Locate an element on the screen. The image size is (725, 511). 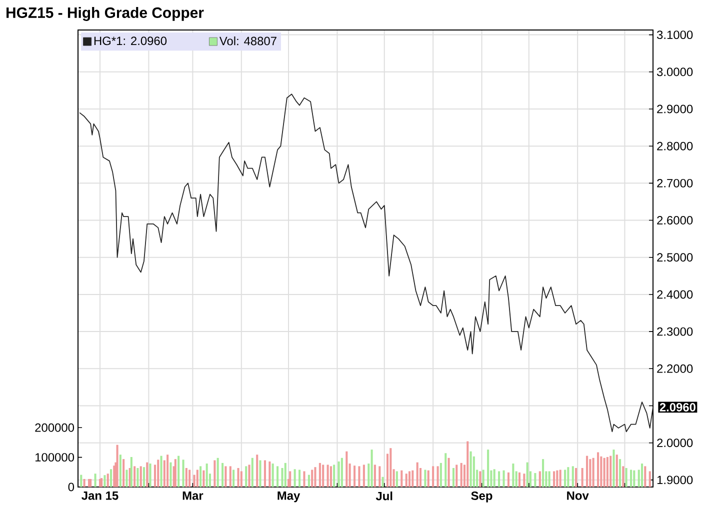
annotation: 2.0960 is located at coordinates (678, 407).